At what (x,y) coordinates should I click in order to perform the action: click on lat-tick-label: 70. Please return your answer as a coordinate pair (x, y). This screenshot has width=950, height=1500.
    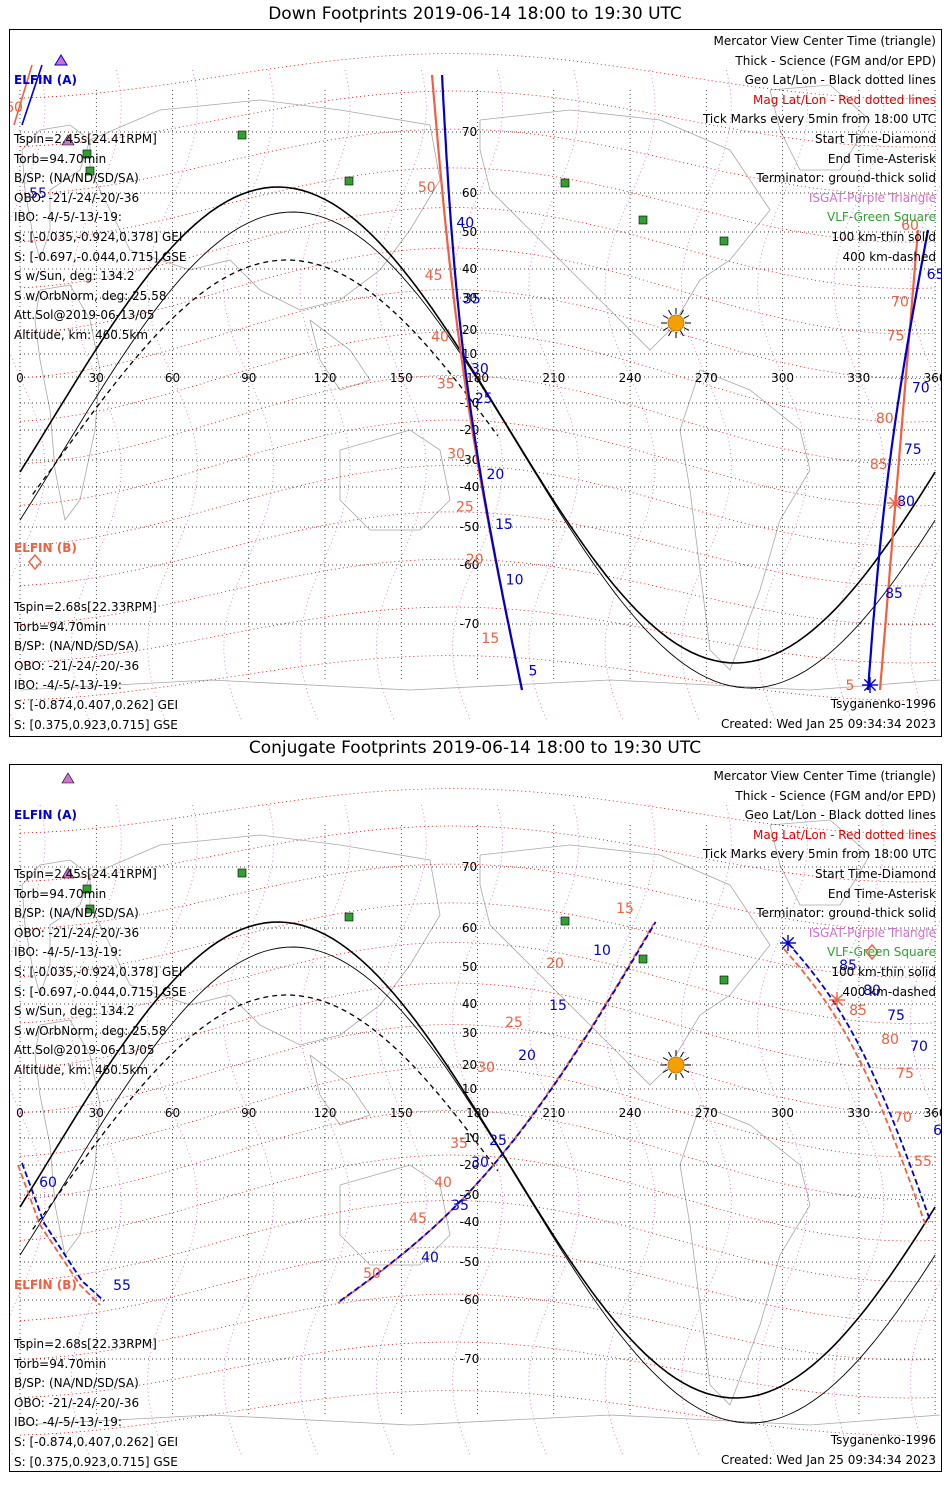
    Looking at the image, I should click on (469, 132).